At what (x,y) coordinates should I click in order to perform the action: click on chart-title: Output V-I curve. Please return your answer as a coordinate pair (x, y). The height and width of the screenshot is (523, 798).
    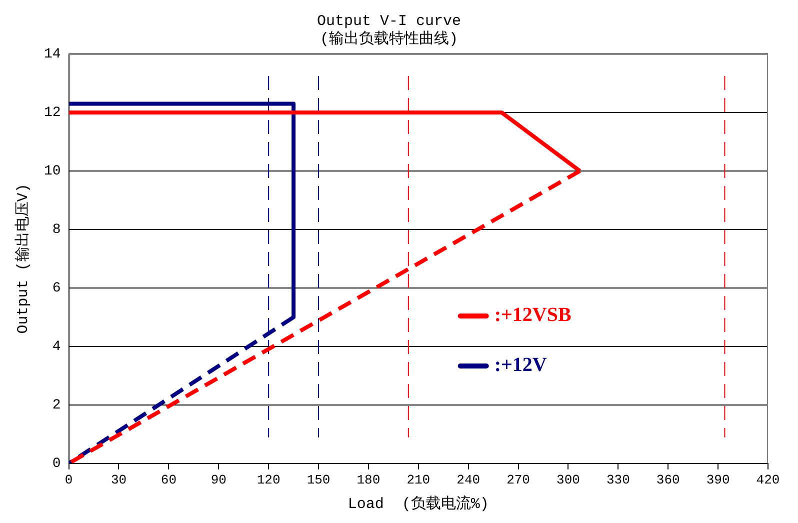
    Looking at the image, I should click on (389, 21).